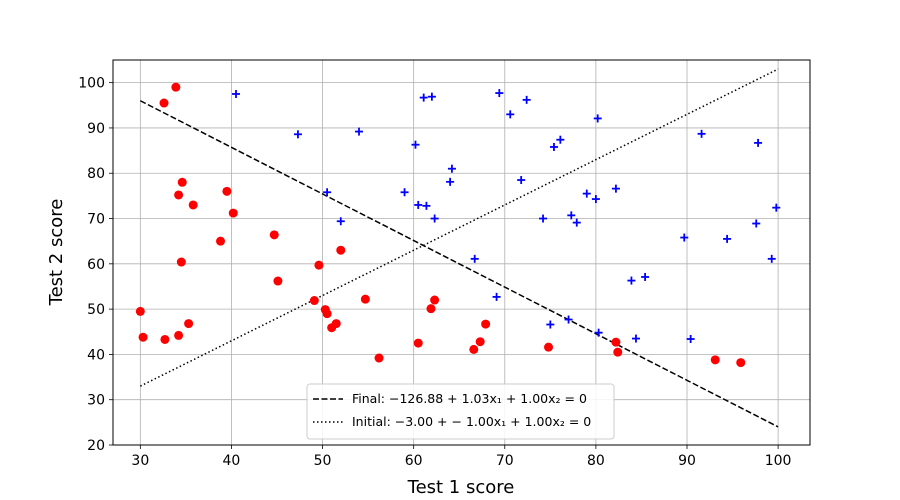  I want to click on x-tick-label: 30, so click(140, 461).